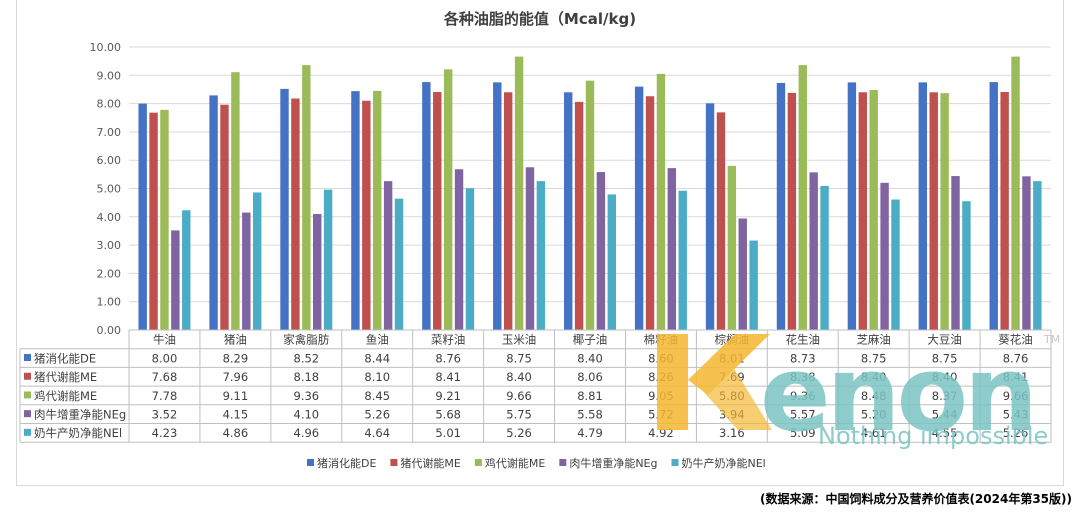 Image resolution: width=1080 pixels, height=512 pixels. Describe the element at coordinates (803, 340) in the screenshot. I see `category-label: 花生油` at that location.